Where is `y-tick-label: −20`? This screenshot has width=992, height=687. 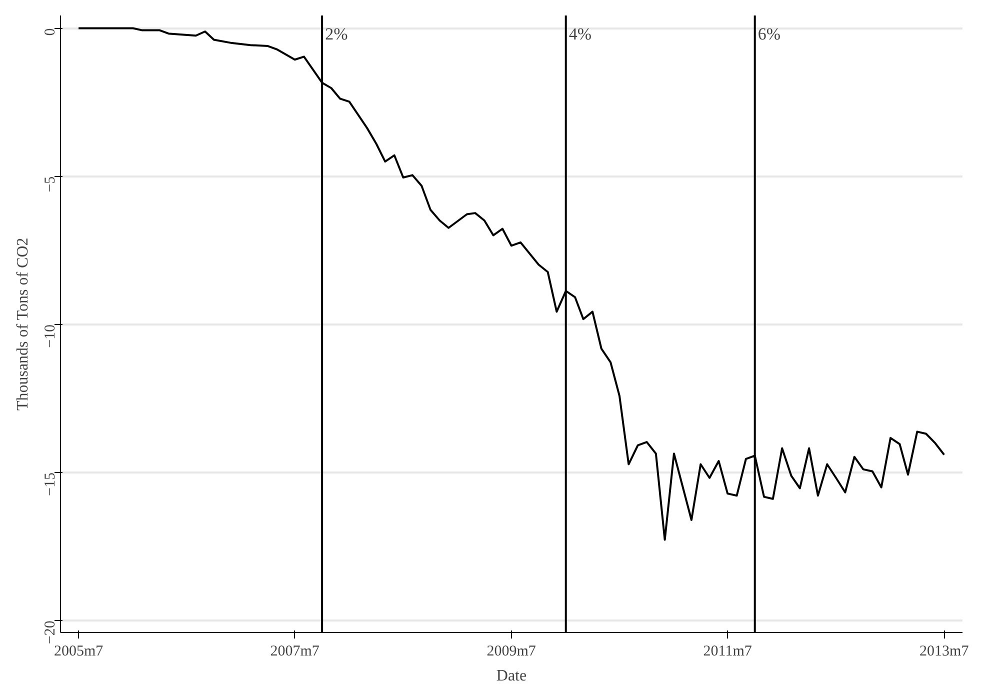
y-tick-label: −20 is located at coordinates (50, 632).